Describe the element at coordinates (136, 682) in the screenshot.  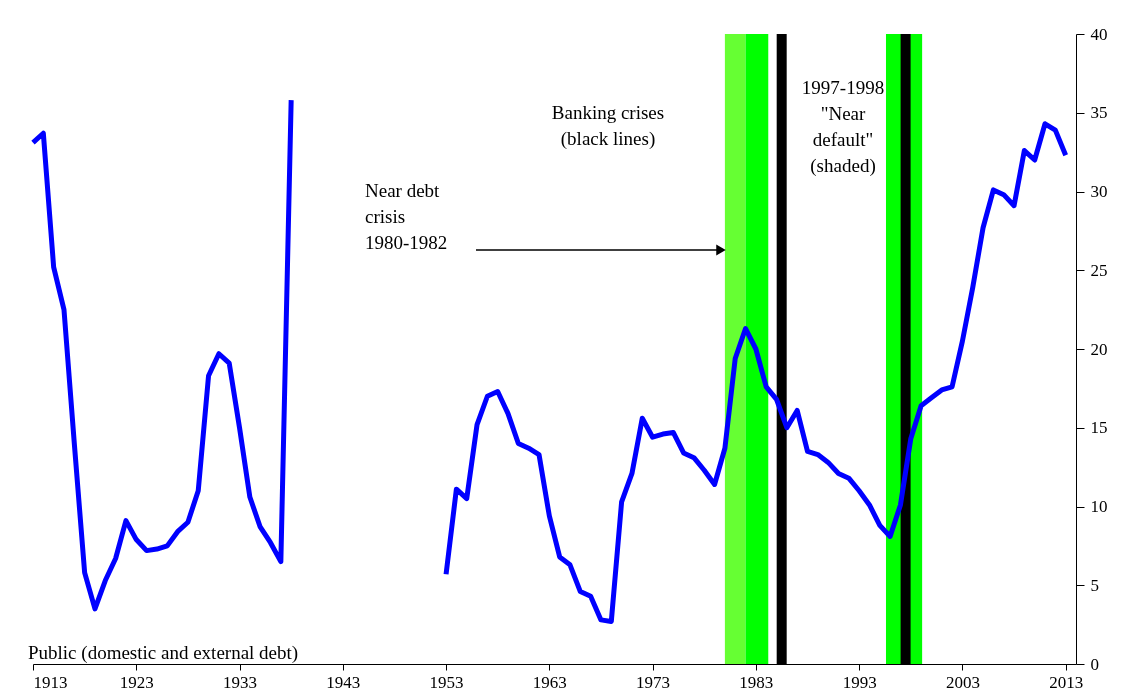
I see `x-tick-label: 1923` at that location.